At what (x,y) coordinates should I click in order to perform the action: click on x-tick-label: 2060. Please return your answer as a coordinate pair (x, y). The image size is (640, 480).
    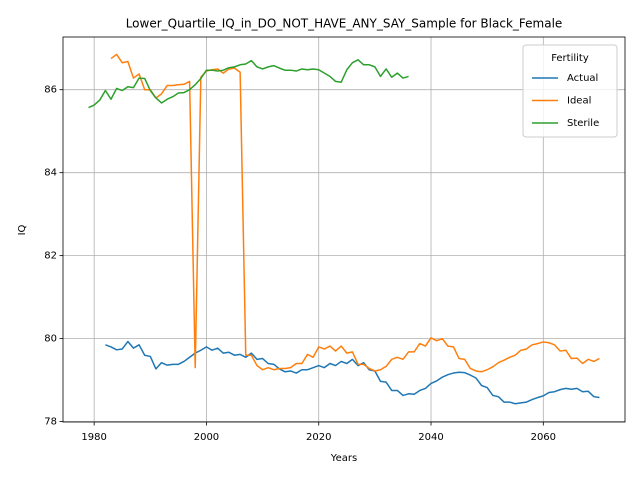
    Looking at the image, I should click on (543, 437).